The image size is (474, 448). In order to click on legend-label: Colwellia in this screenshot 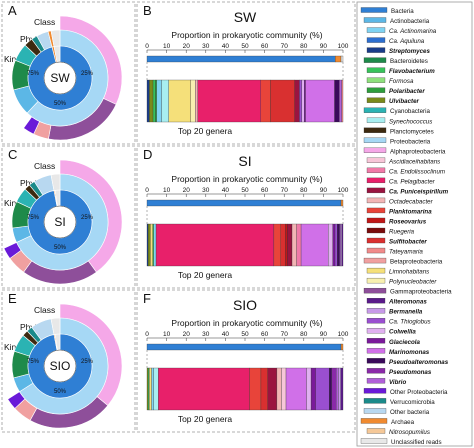, I will do `click(402, 332)`.